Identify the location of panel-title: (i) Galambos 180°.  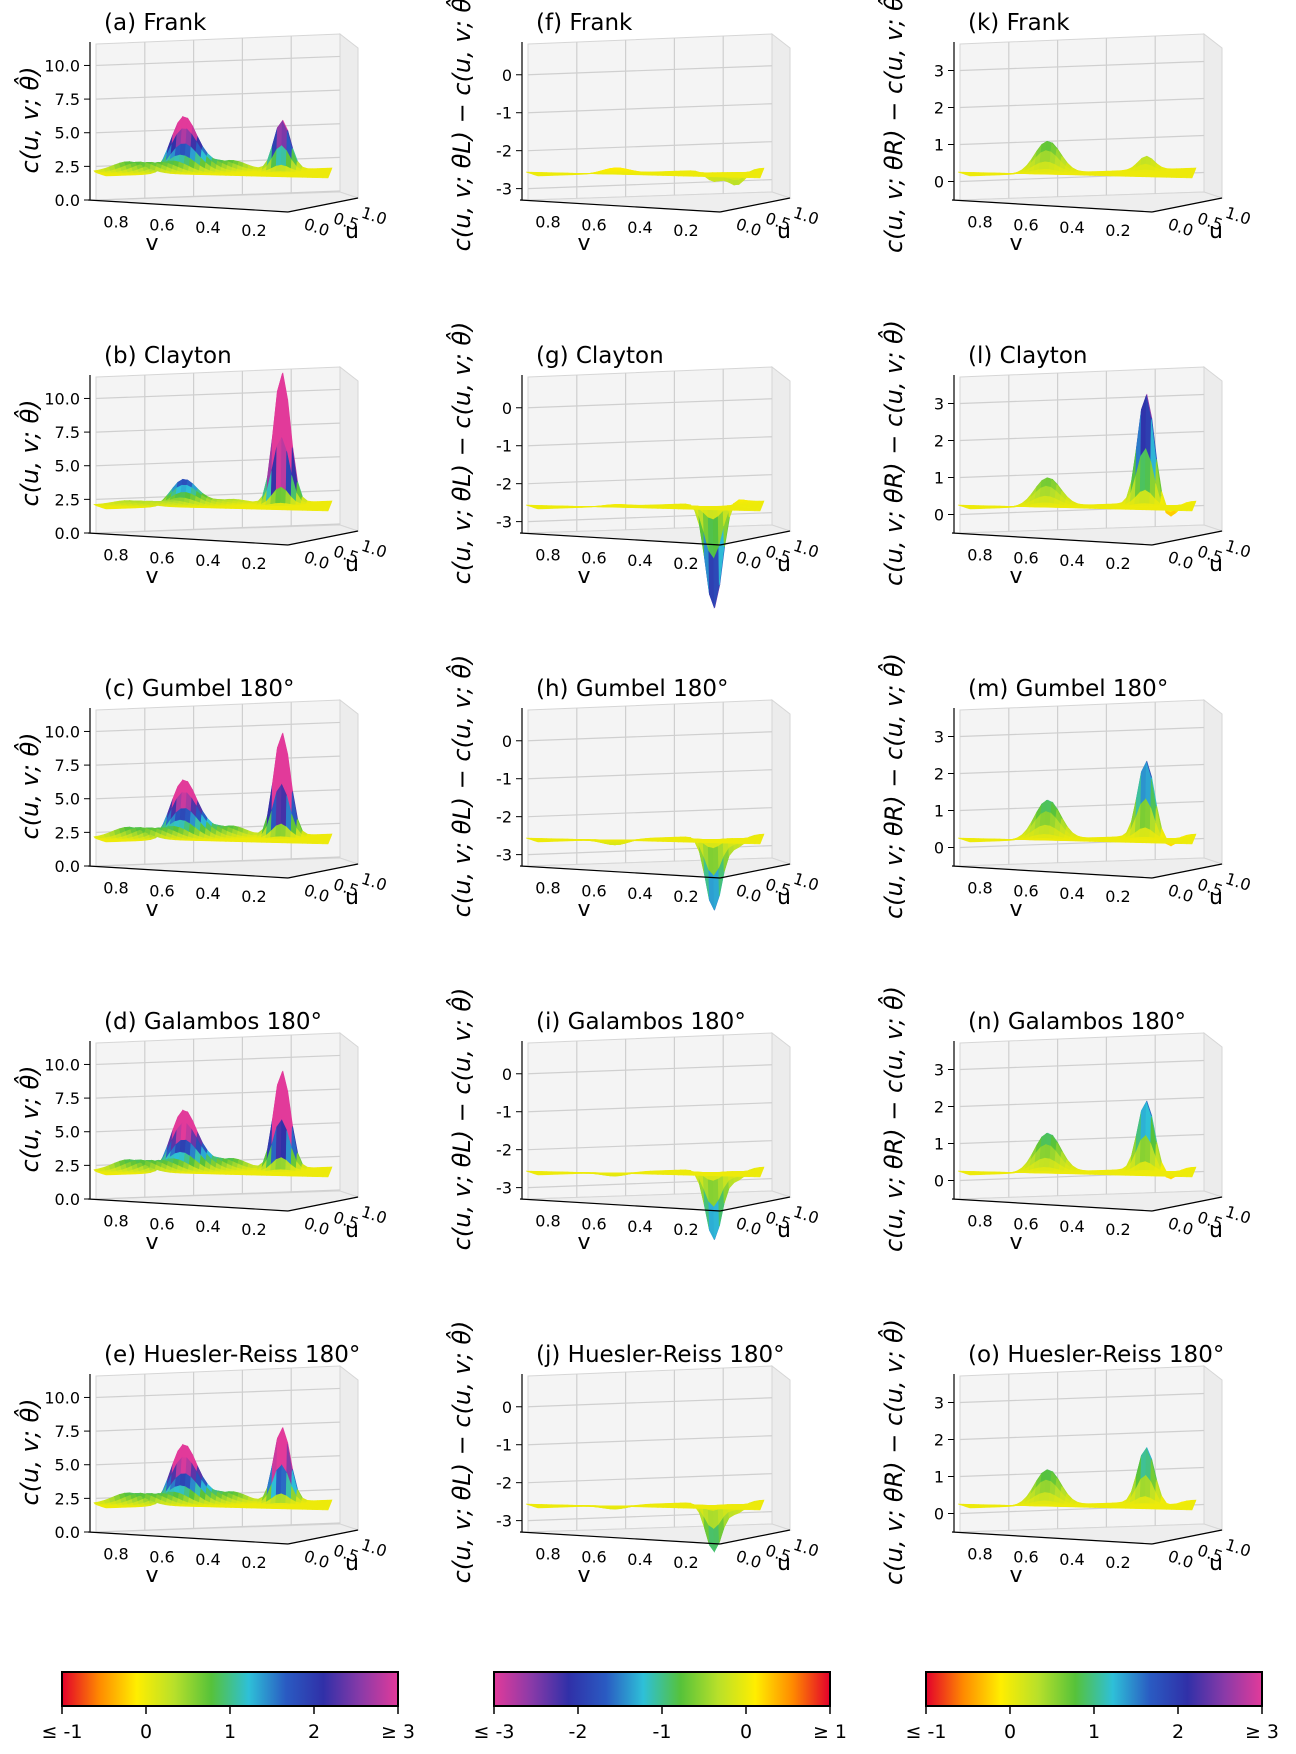
(641, 1022).